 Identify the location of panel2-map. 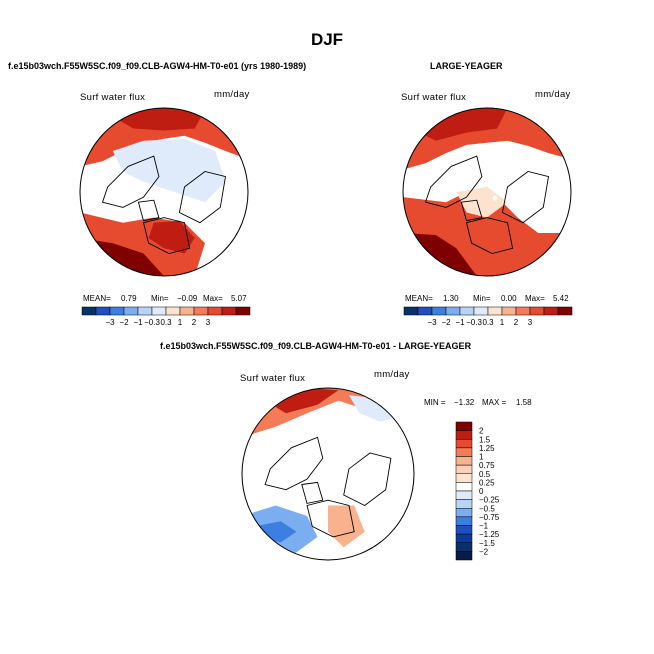
(487, 192).